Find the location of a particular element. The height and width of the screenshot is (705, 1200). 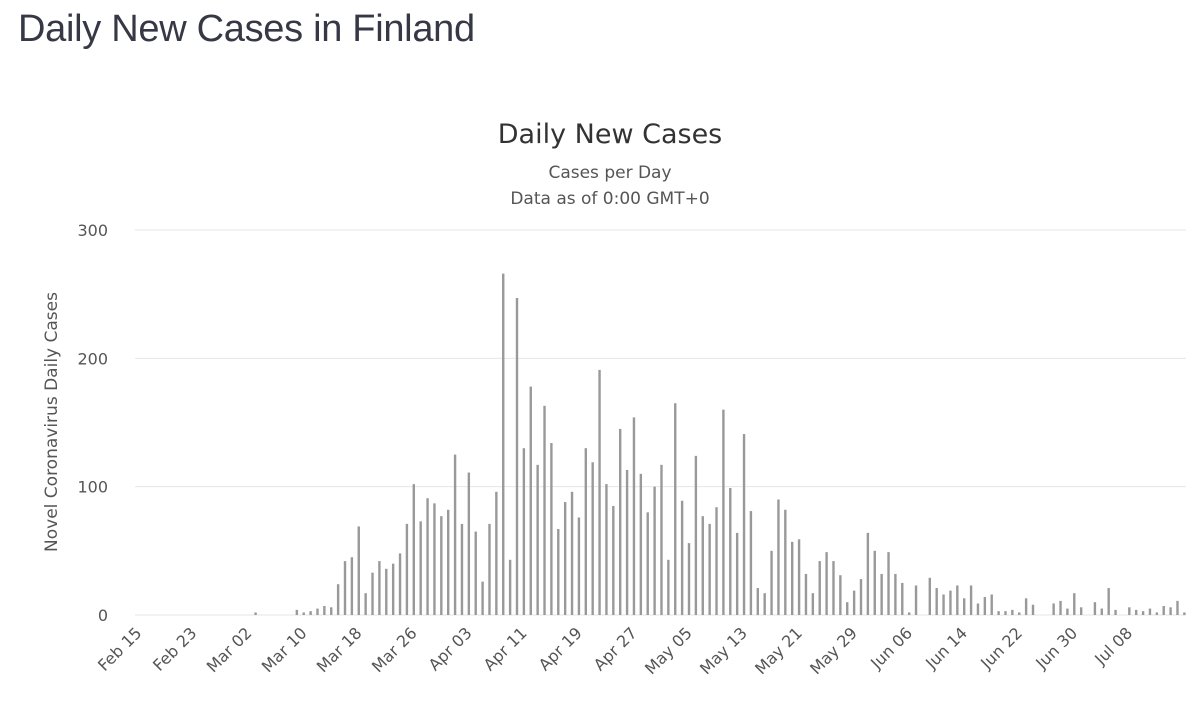

y-tick-label: 0 is located at coordinates (103, 615).